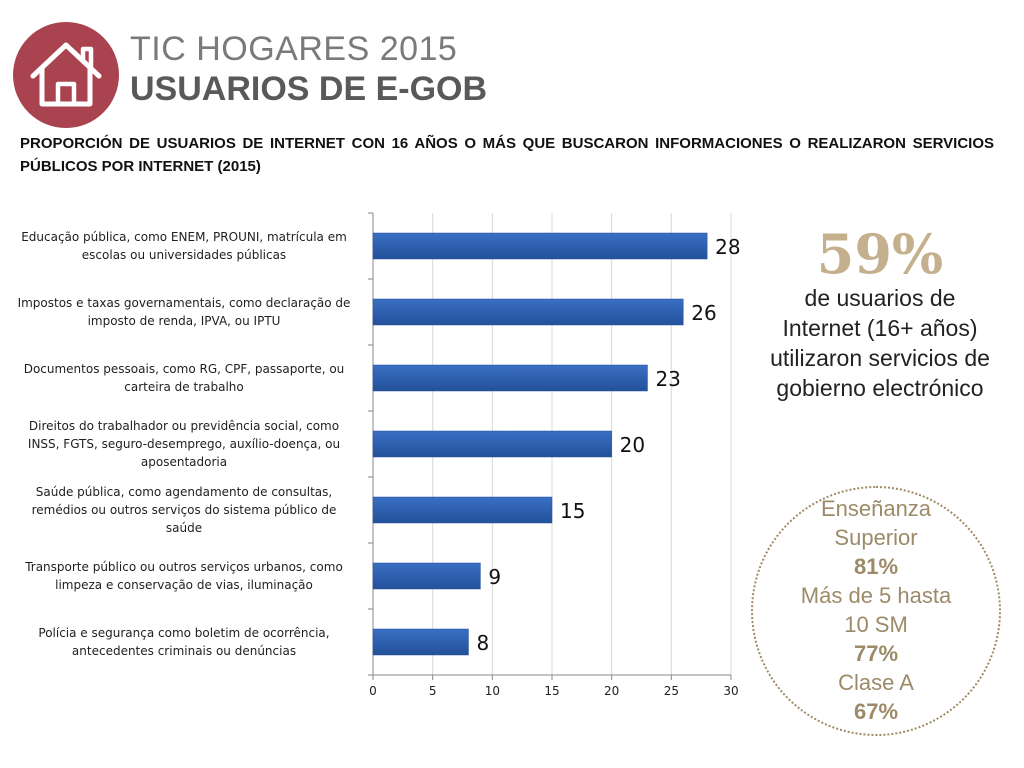 The height and width of the screenshot is (768, 1024). I want to click on data-label: 26, so click(703, 313).